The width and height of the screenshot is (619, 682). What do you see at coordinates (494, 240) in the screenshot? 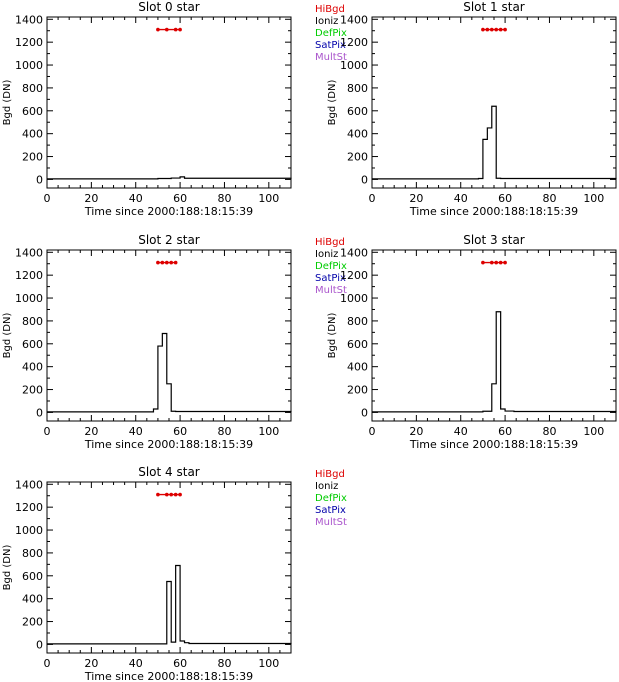
I see `chart-title: Slot 3 star` at bounding box center [494, 240].